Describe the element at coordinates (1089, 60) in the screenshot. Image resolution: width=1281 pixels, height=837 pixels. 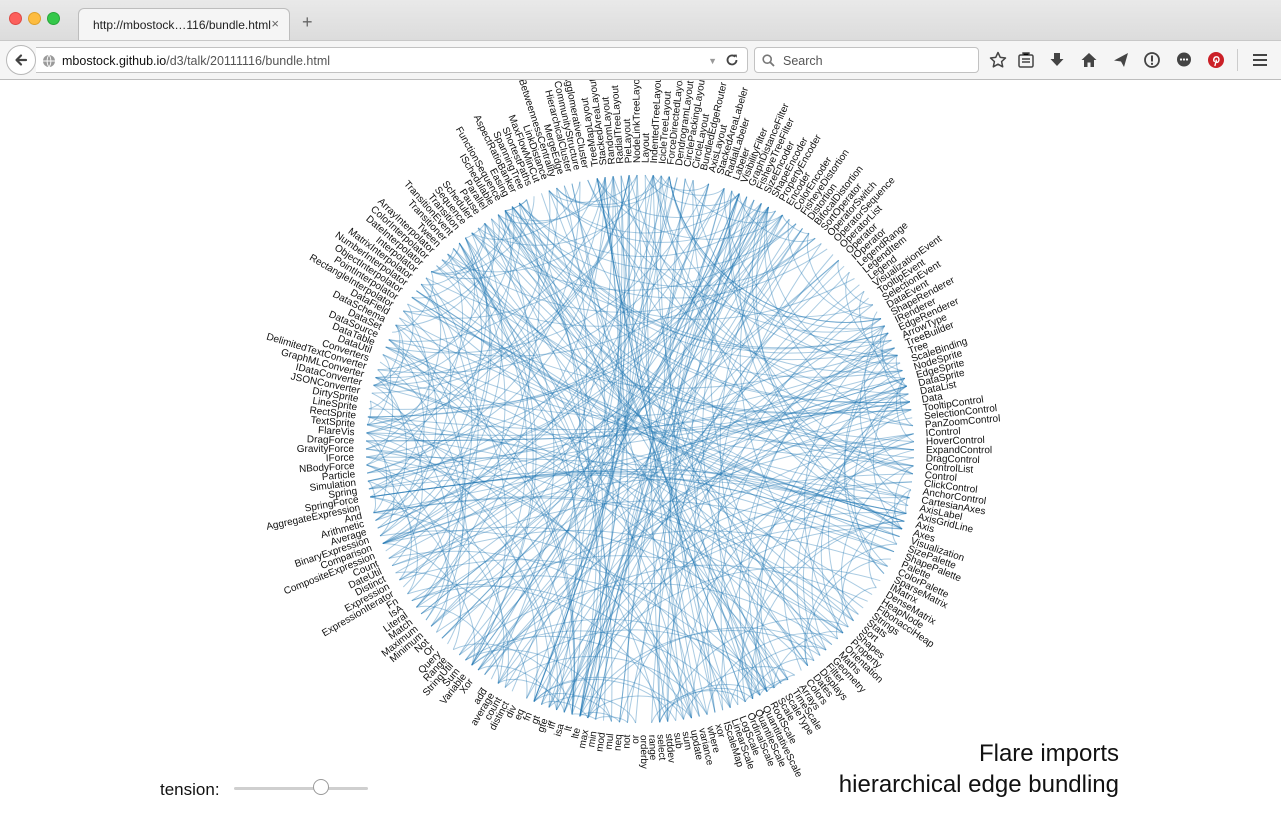
I see `home-icon` at that location.